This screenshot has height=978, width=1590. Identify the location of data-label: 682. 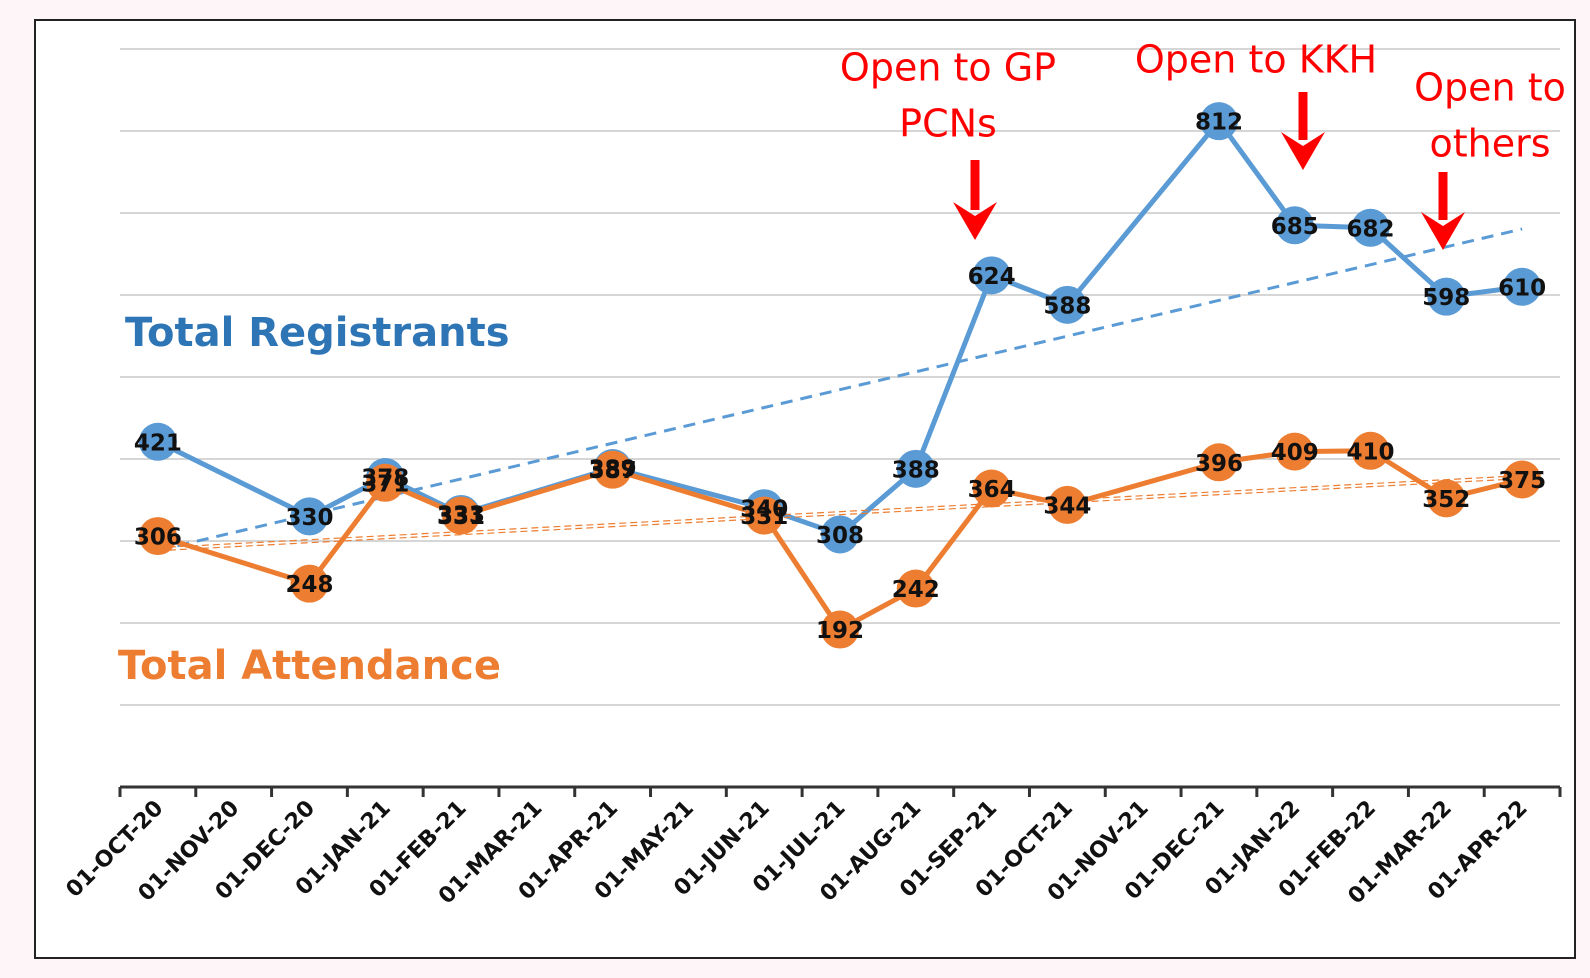
(1371, 229).